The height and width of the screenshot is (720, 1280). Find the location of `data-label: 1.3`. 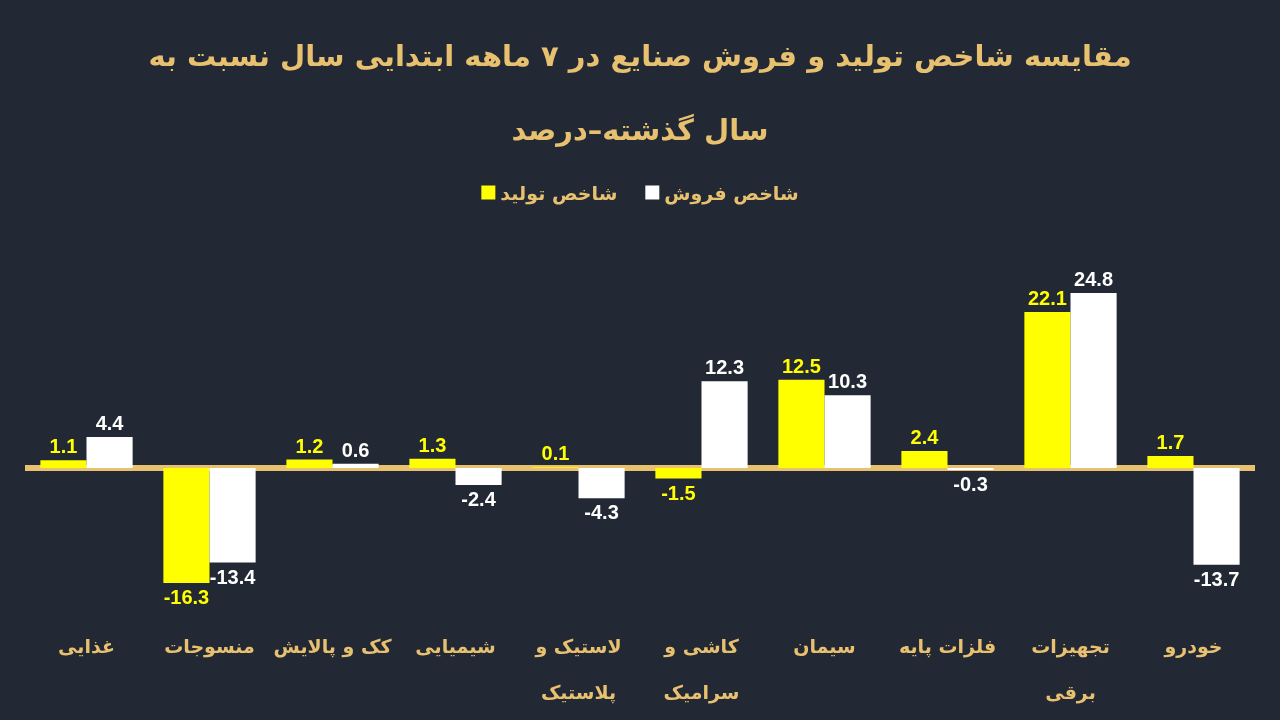

data-label: 1.3 is located at coordinates (432, 444).